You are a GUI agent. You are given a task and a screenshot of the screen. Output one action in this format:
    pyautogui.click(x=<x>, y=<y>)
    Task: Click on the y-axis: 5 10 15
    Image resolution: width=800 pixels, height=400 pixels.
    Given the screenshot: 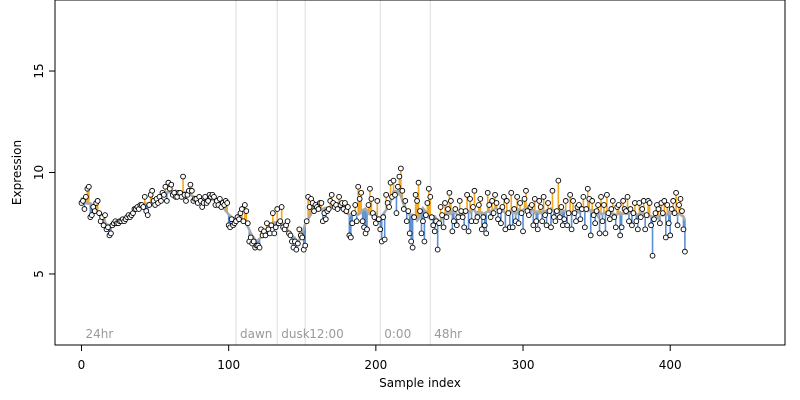 What is the action you would take?
    pyautogui.click(x=44, y=170)
    